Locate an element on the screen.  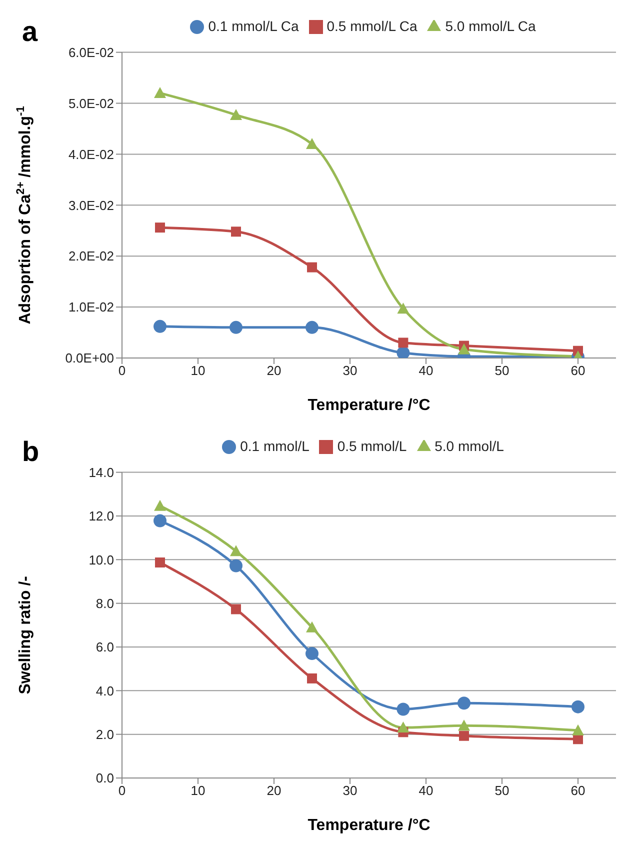
y-axis-title: Swelling ratio /- is located at coordinates (25, 635).